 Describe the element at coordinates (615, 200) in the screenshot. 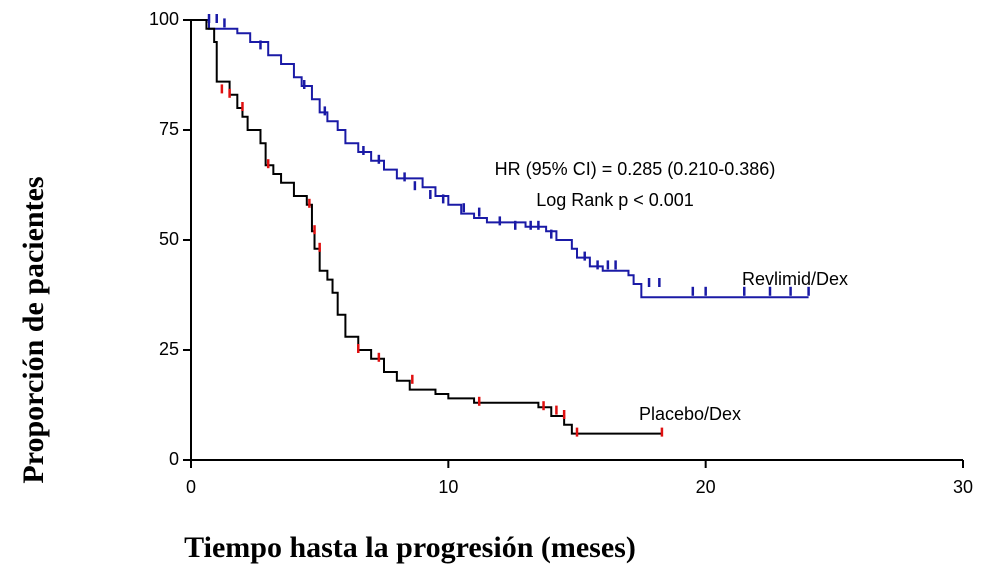

I see `annotation: Log Rank p < 0.001` at that location.